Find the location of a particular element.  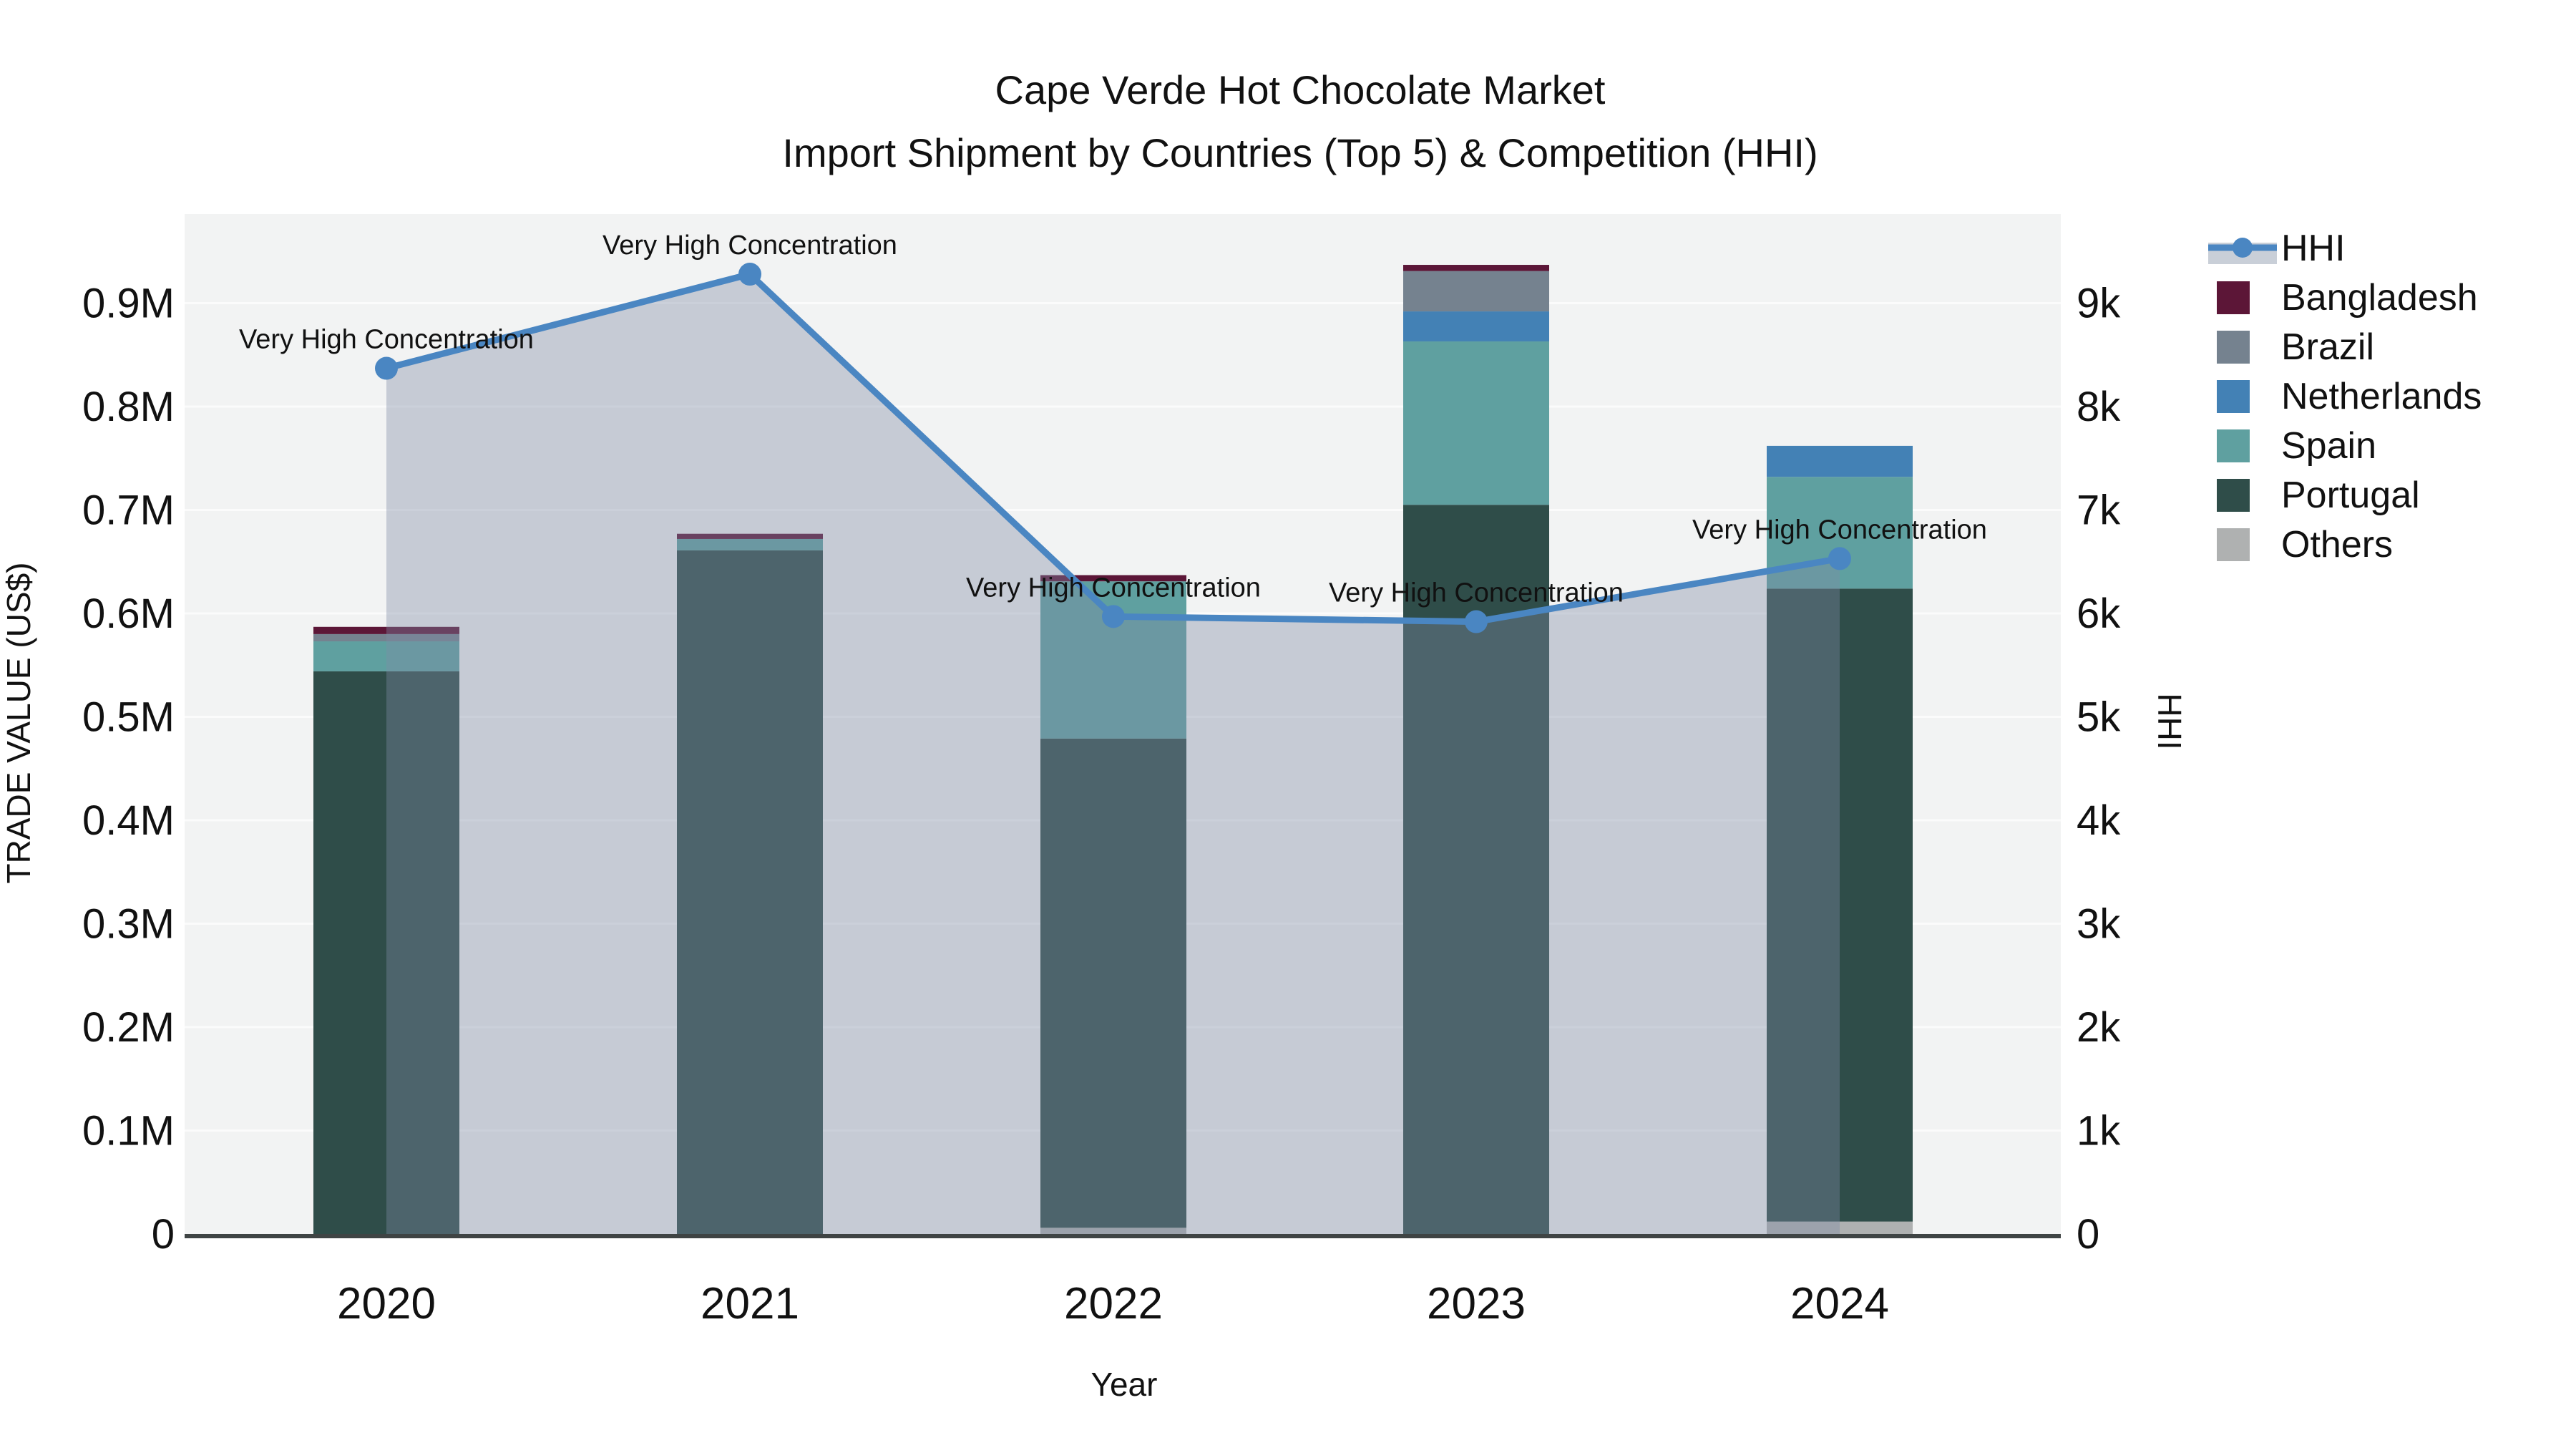

y-left-tick-0.4M: 0.4M is located at coordinates (128, 820).